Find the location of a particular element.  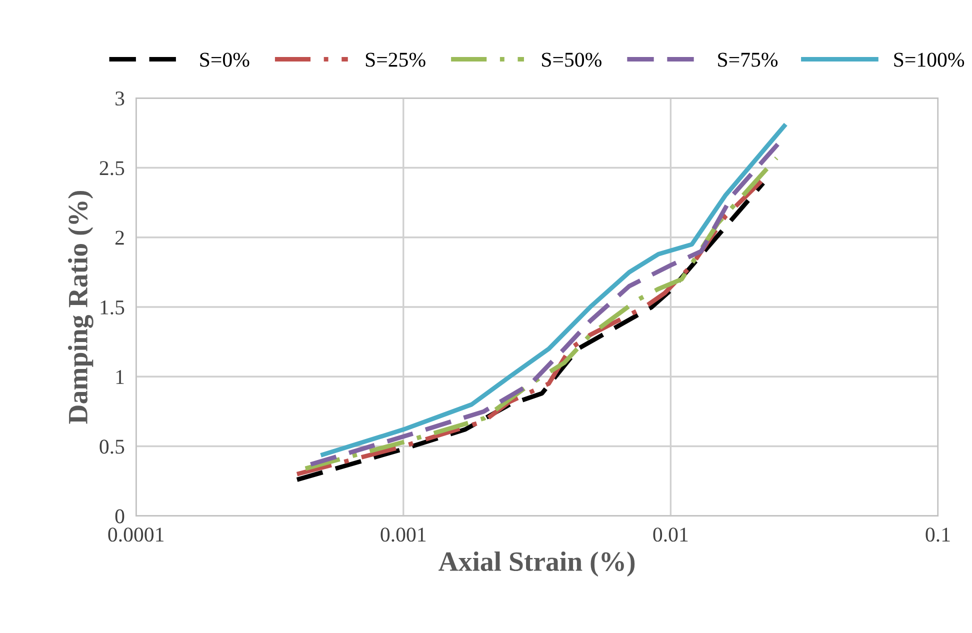

legend-label: S=75% is located at coordinates (748, 59).